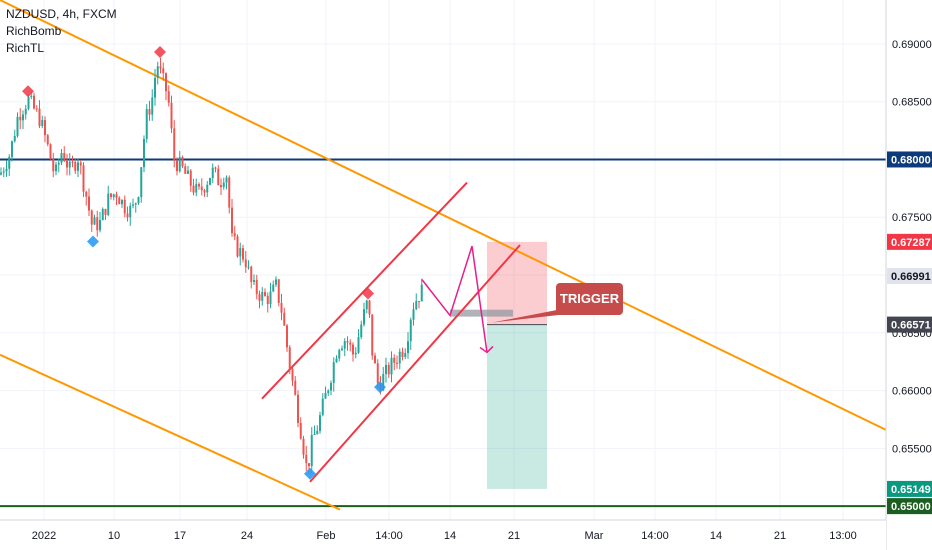 The height and width of the screenshot is (550, 932). Describe the element at coordinates (589, 299) in the screenshot. I see `trigger-callout` at that location.